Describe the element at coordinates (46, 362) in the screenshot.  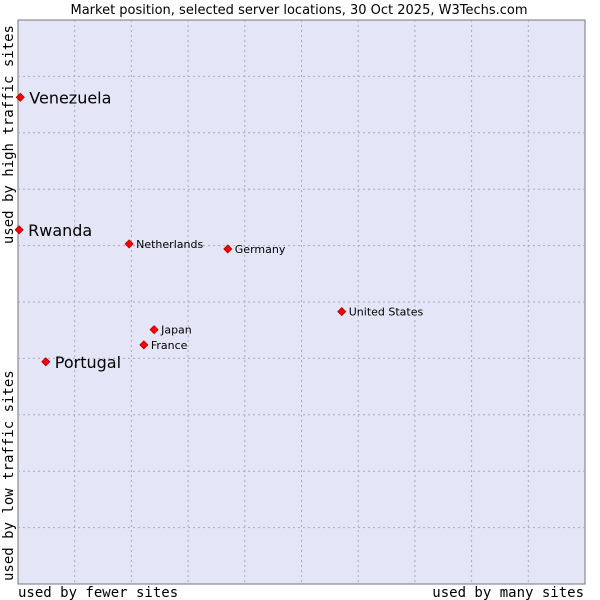
I see `data-point-portugal` at that location.